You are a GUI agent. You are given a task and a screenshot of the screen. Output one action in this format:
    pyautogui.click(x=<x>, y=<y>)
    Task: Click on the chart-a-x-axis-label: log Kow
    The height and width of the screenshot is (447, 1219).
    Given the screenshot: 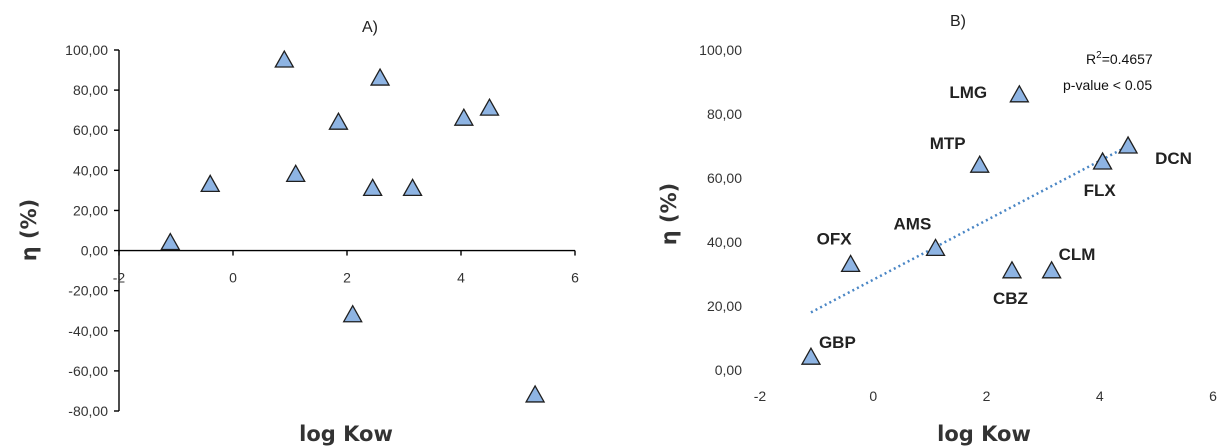 What is the action you would take?
    pyautogui.click(x=346, y=434)
    